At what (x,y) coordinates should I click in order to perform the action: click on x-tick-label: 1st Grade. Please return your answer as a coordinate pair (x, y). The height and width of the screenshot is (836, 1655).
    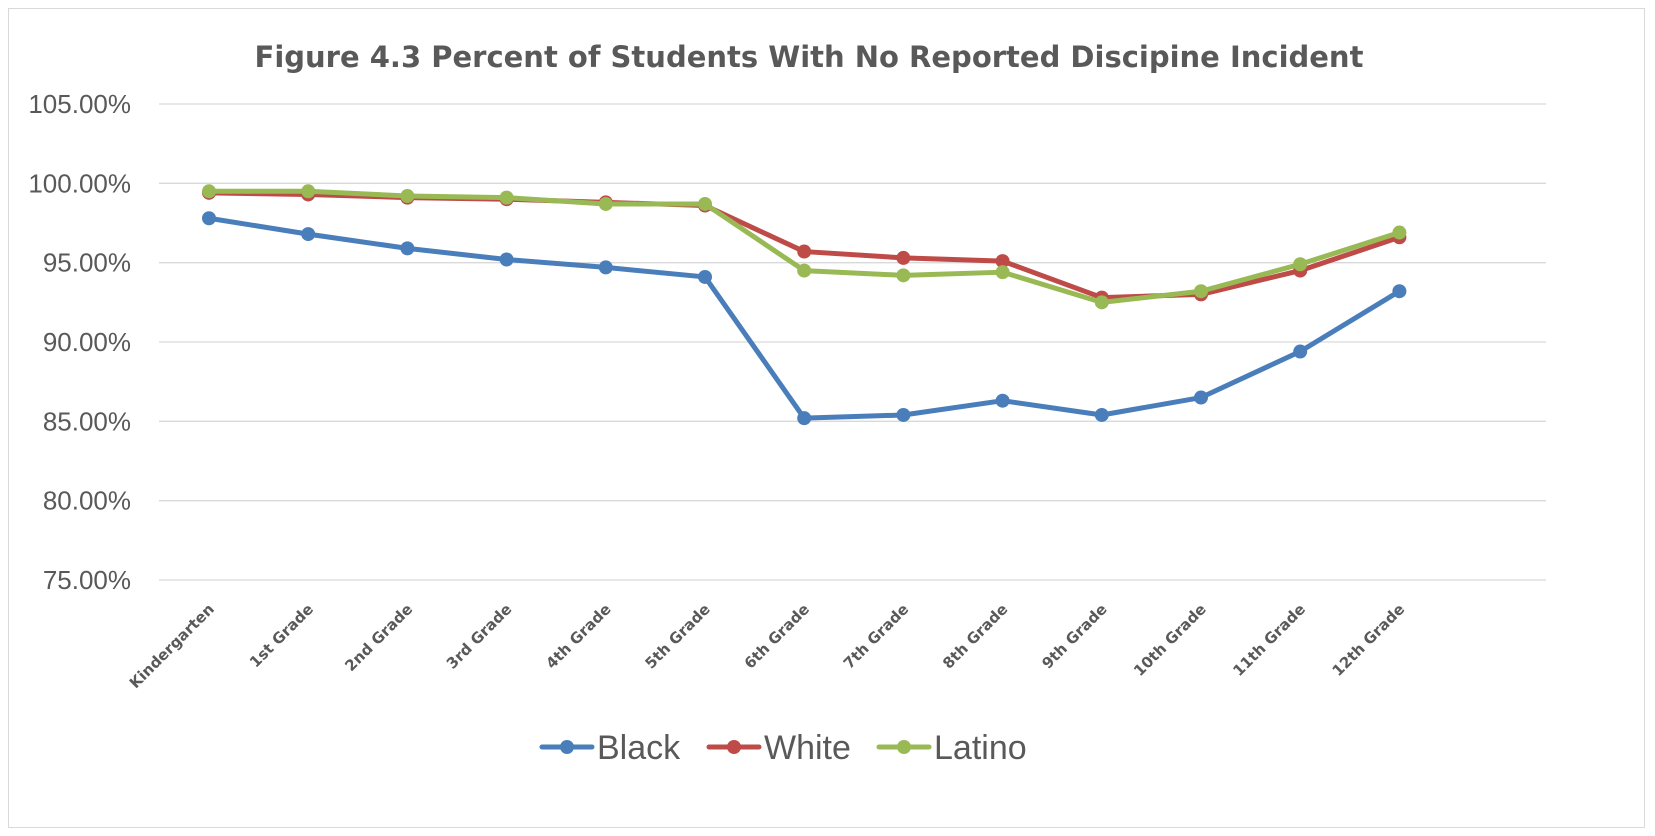
    Looking at the image, I should click on (281, 635).